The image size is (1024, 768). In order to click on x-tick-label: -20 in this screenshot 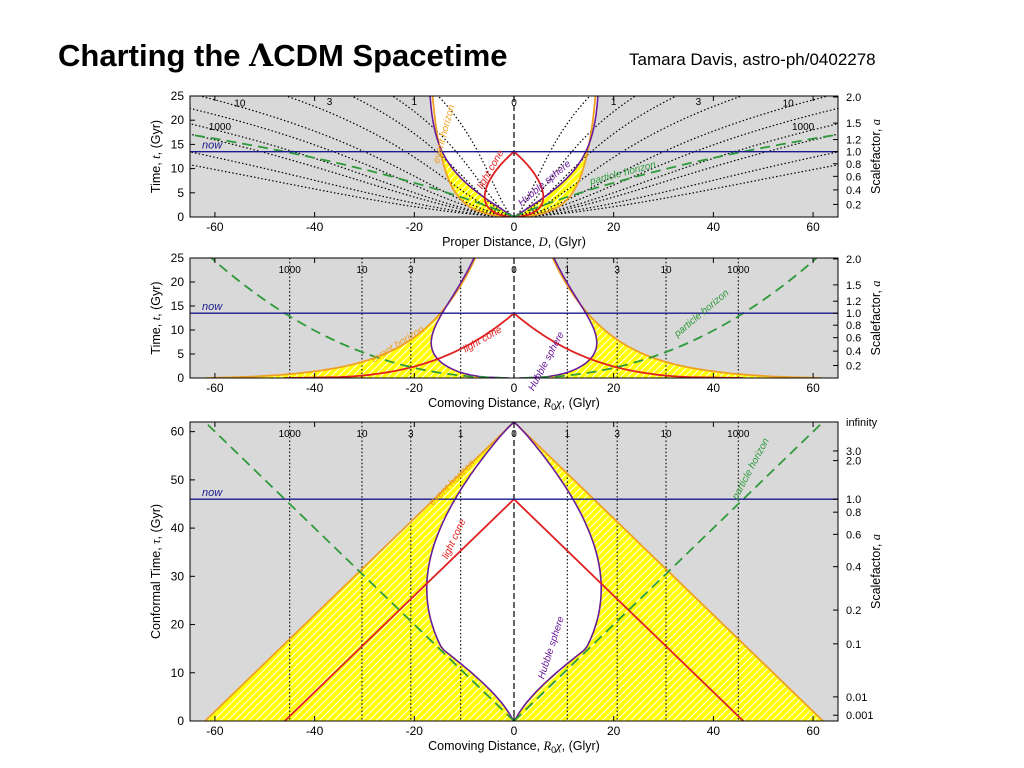, I will do `click(415, 731)`.